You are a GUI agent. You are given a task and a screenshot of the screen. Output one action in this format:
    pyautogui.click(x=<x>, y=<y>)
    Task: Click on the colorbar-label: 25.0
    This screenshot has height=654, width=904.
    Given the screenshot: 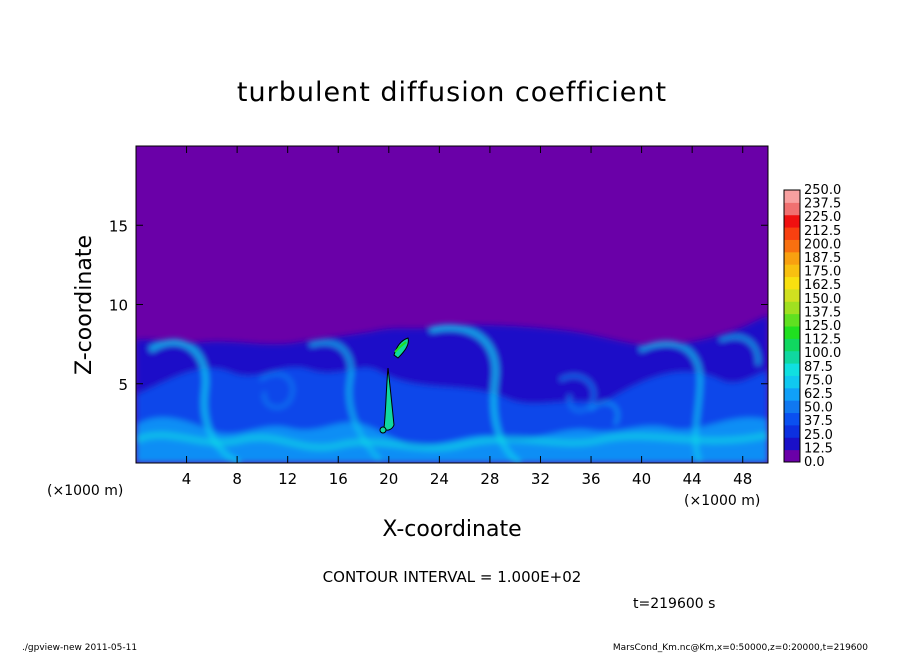 What is the action you would take?
    pyautogui.click(x=818, y=435)
    